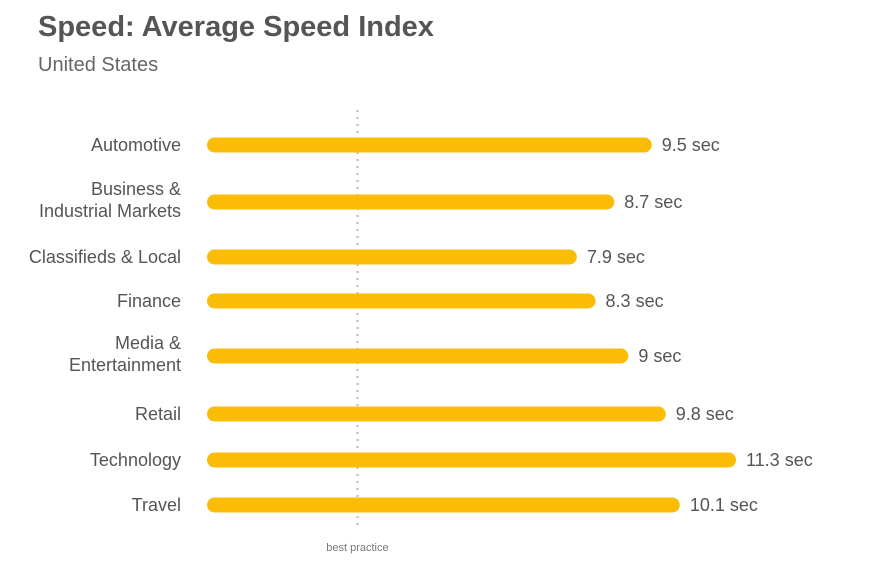 Image resolution: width=894 pixels, height=581 pixels. What do you see at coordinates (659, 356) in the screenshot?
I see `value-label: 9 sec` at bounding box center [659, 356].